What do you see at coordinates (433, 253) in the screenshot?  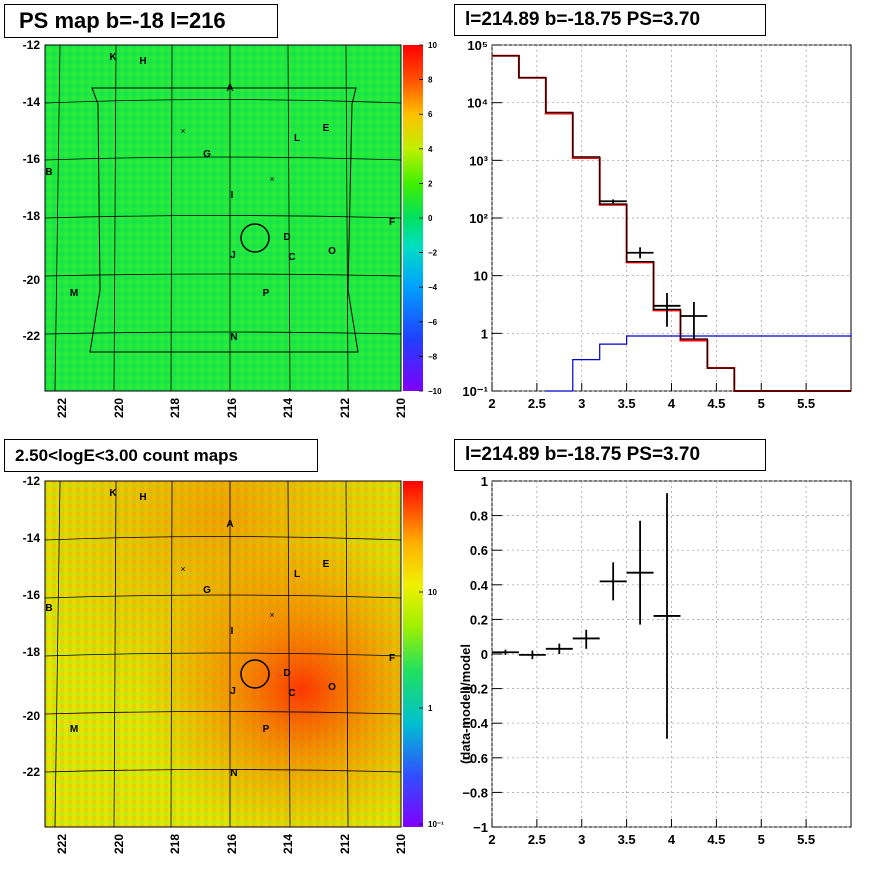 I see `colorbar-tick-label: −2` at bounding box center [433, 253].